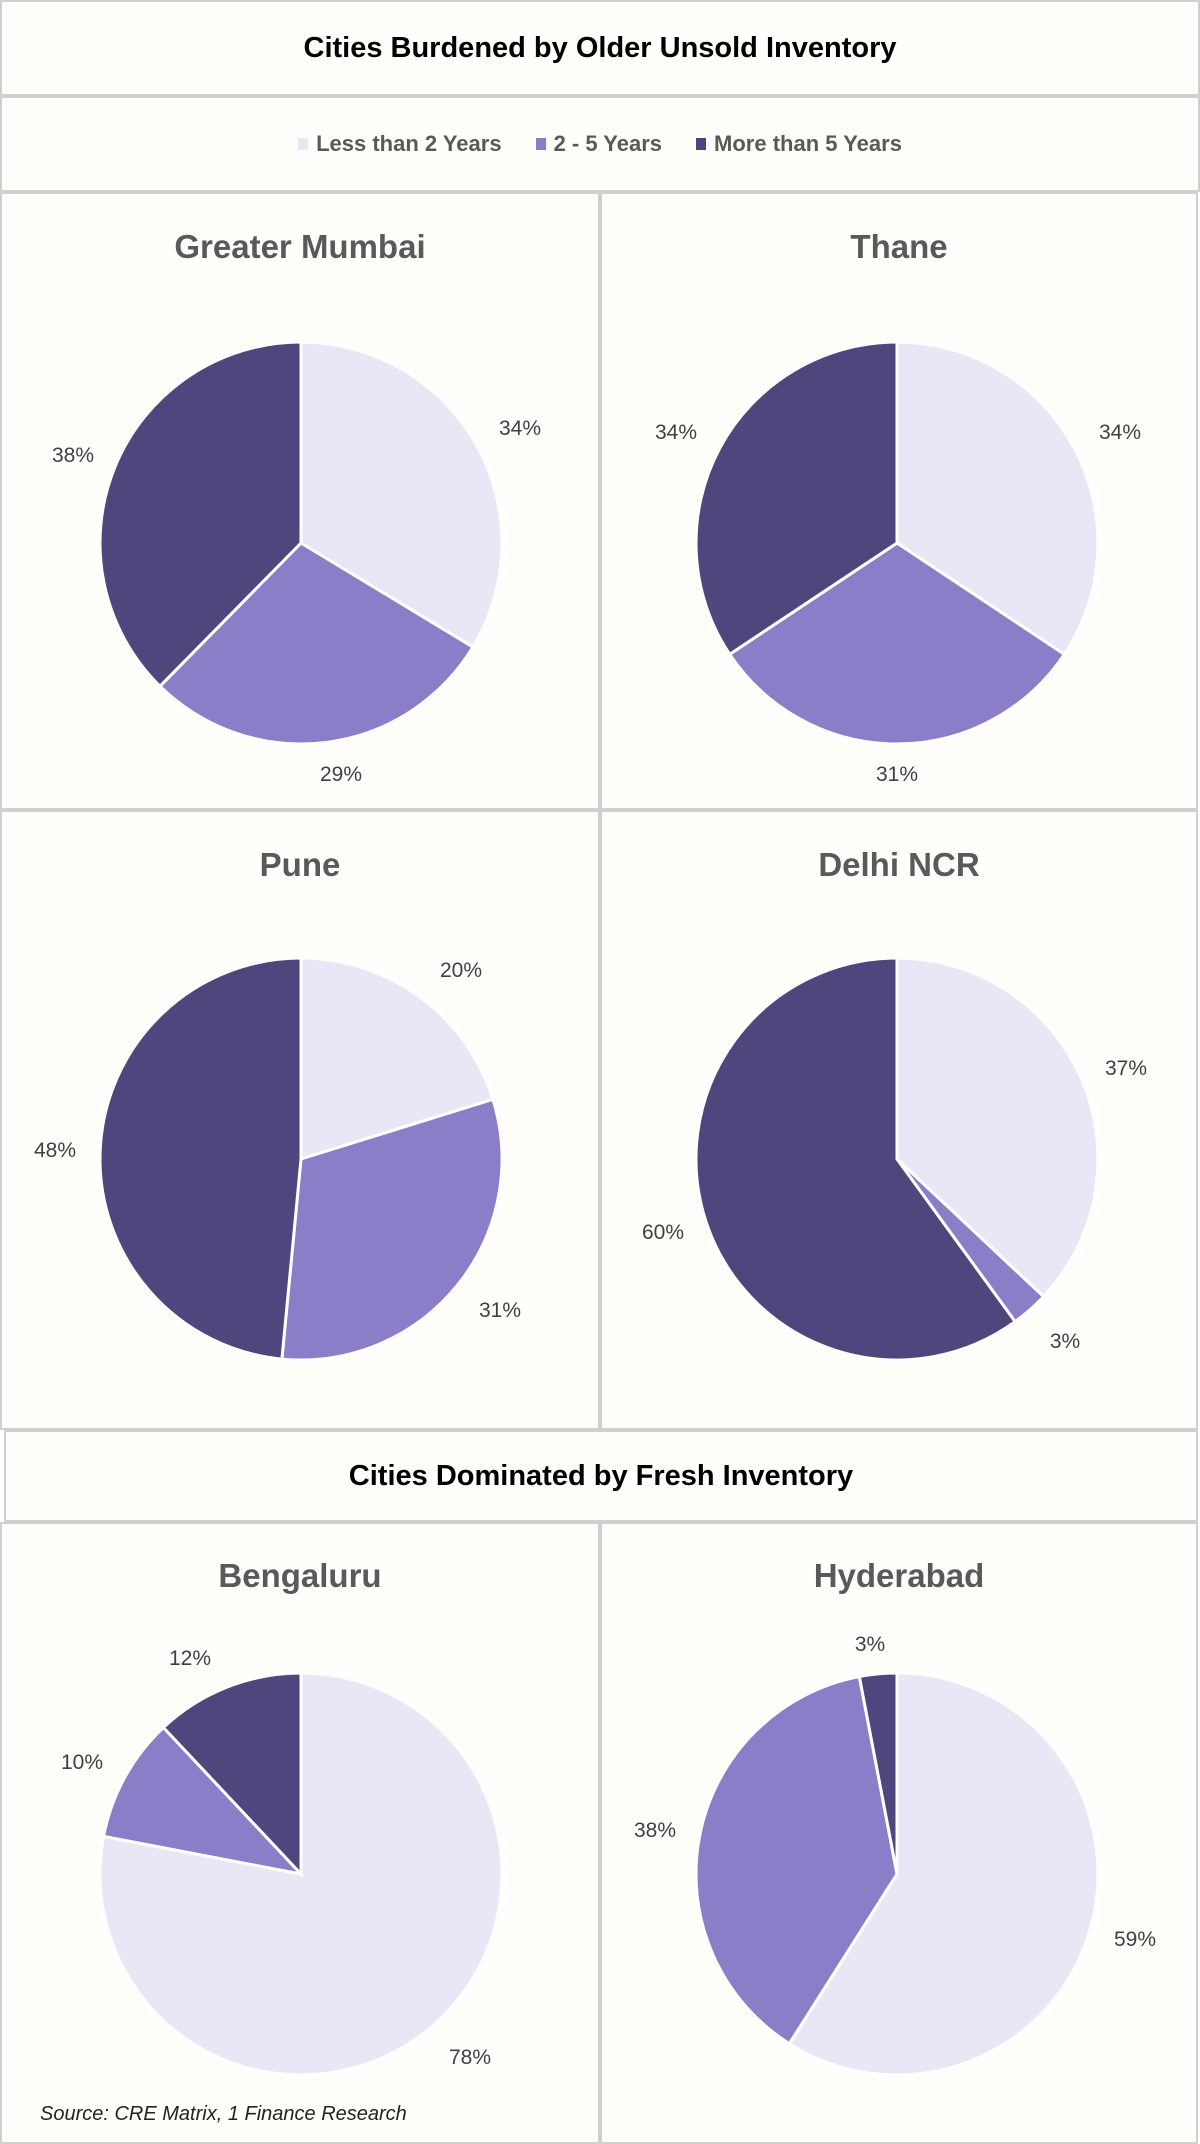  What do you see at coordinates (655, 1830) in the screenshot?
I see `data-label-2-5-years: 38%` at bounding box center [655, 1830].